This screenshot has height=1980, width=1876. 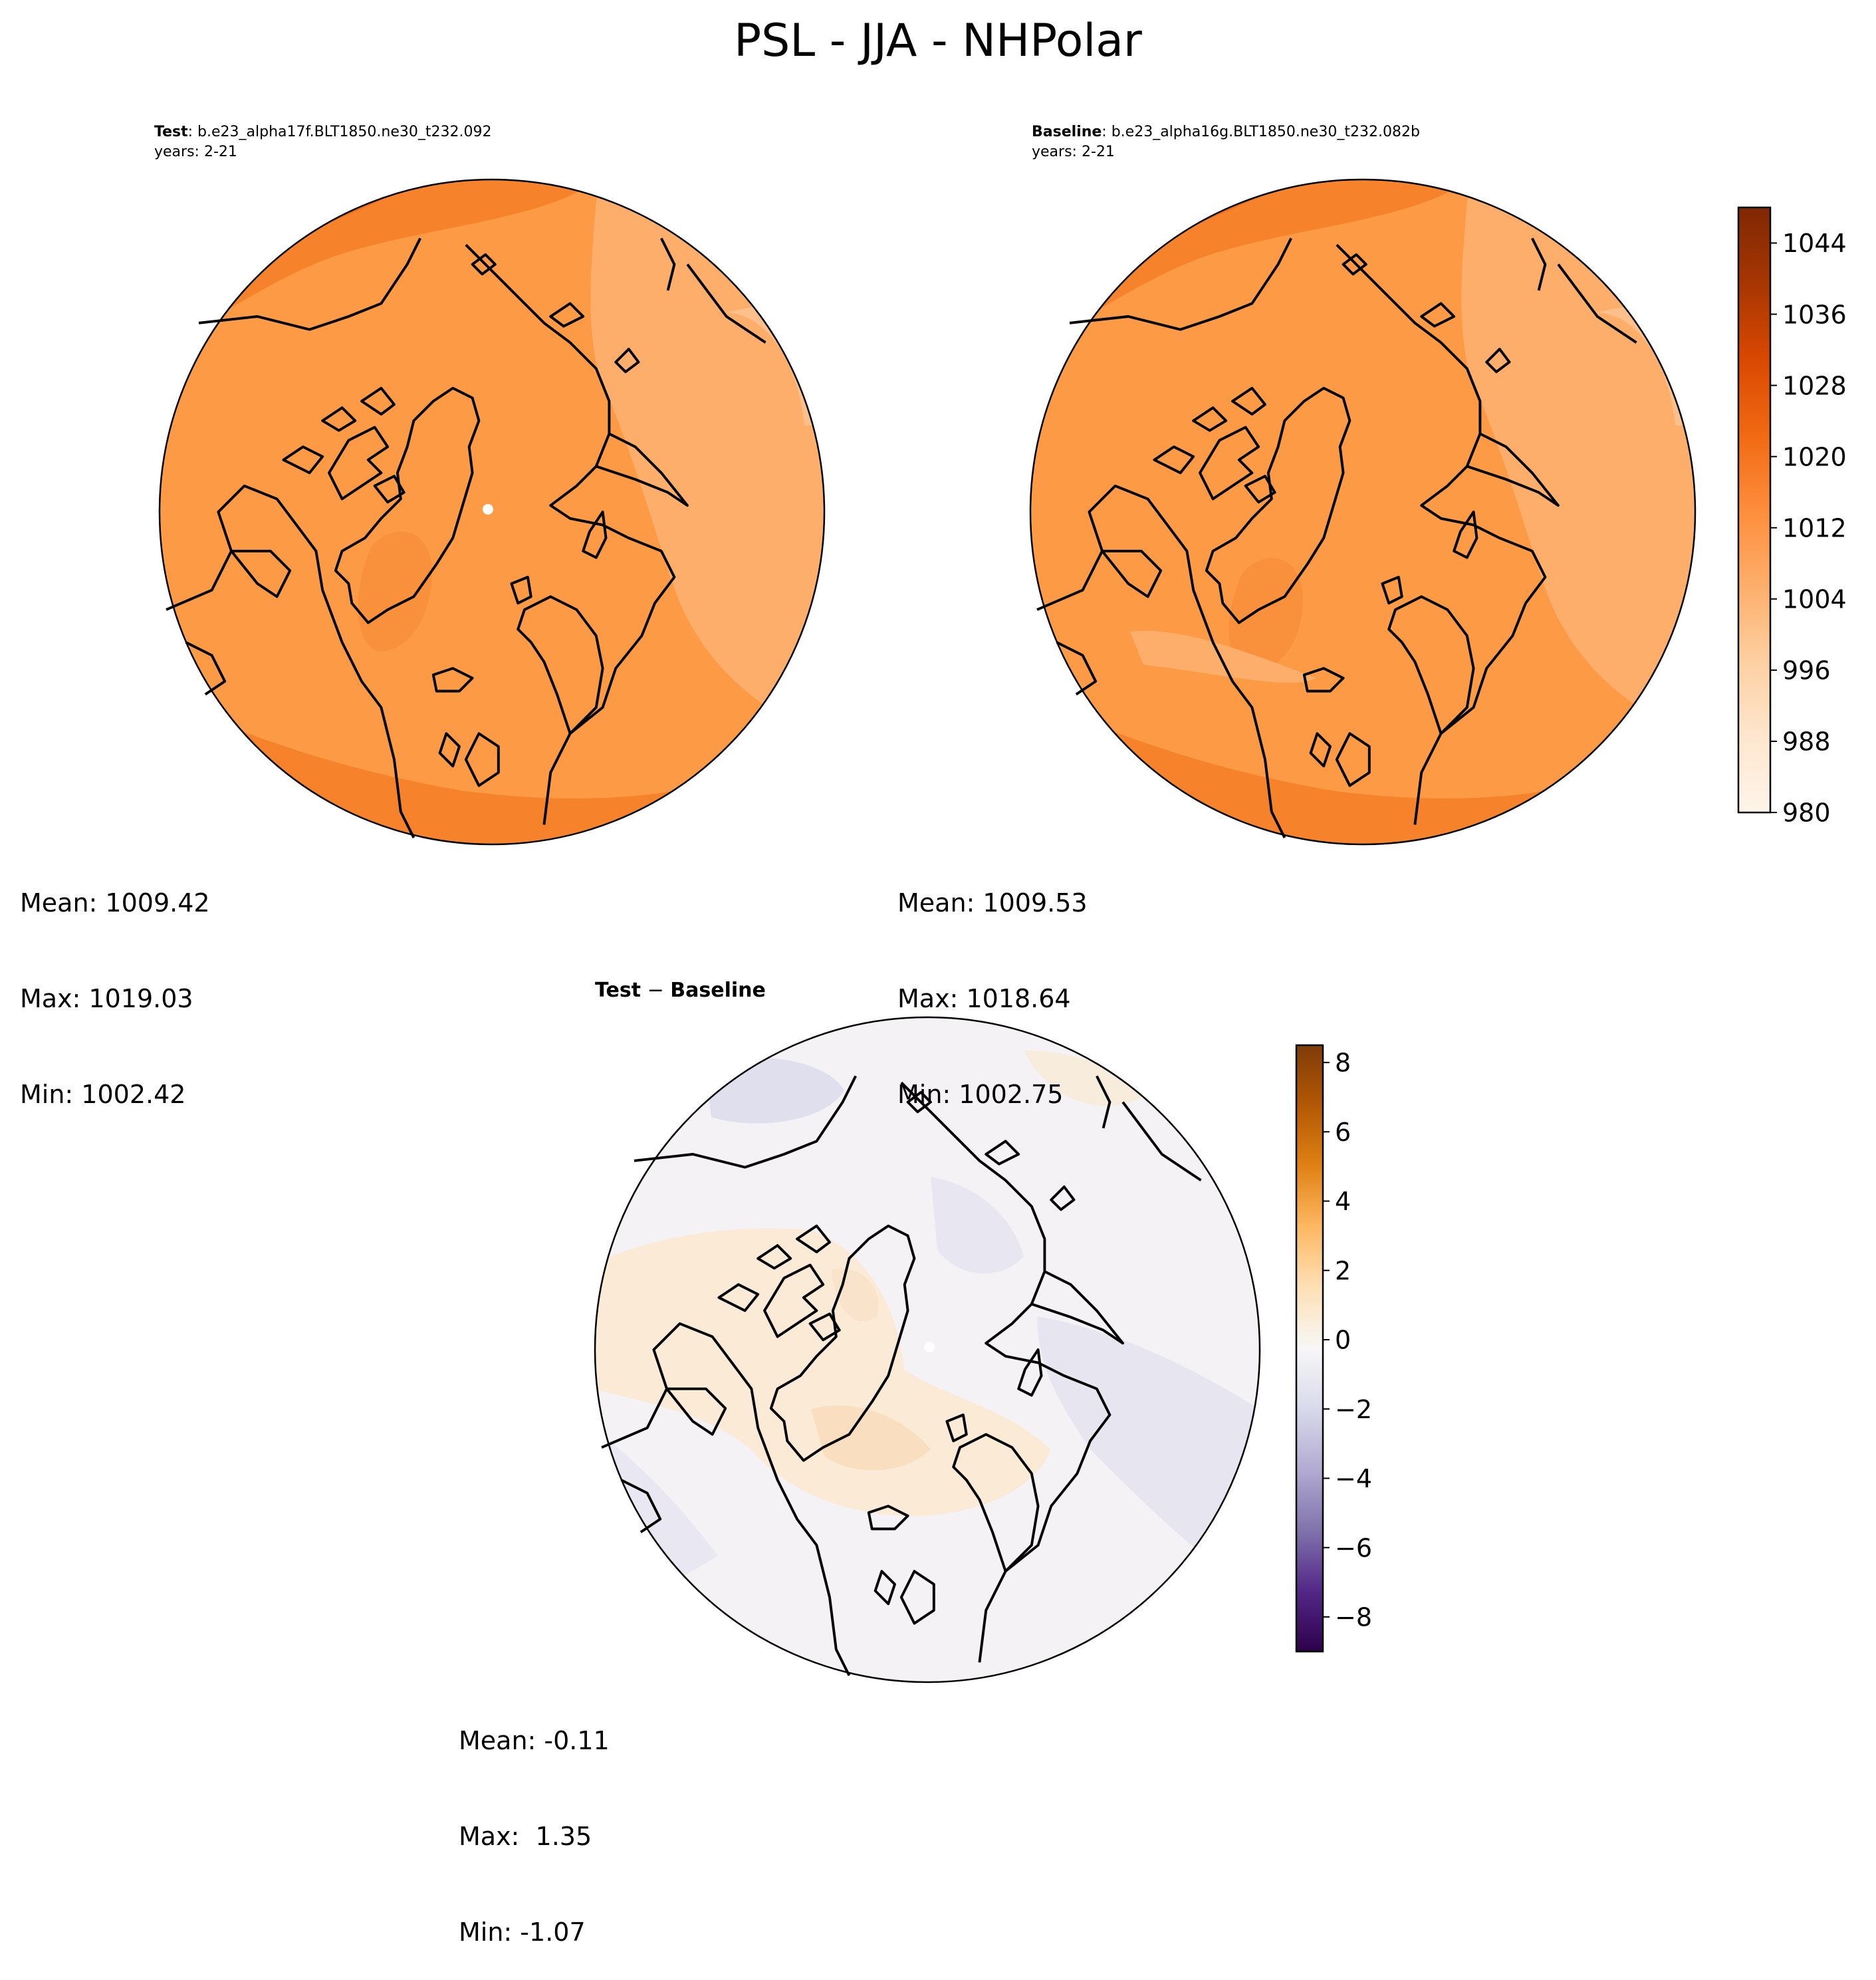 I want to click on colorbar-absolute-bar, so click(x=1755, y=510).